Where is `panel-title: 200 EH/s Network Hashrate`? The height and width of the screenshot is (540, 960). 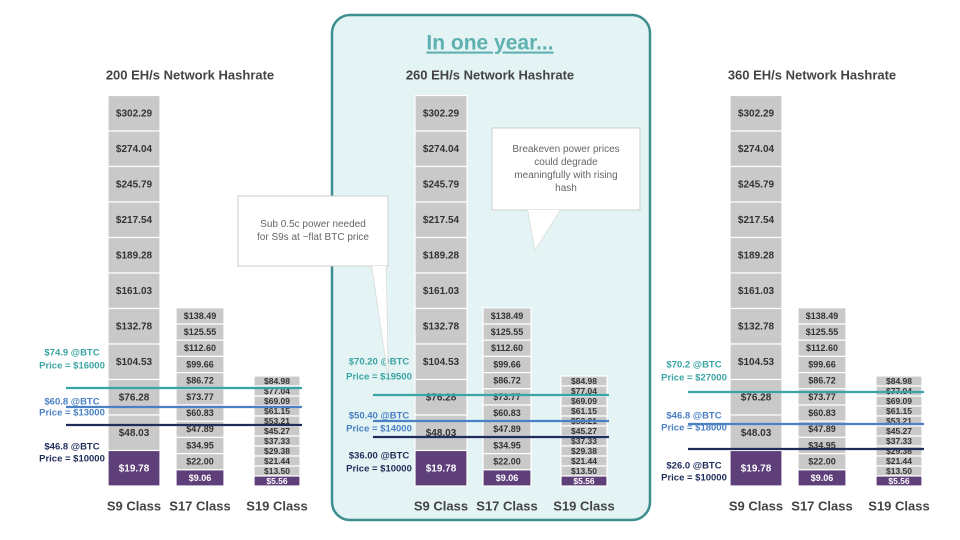 panel-title: 200 EH/s Network Hashrate is located at coordinates (190, 74).